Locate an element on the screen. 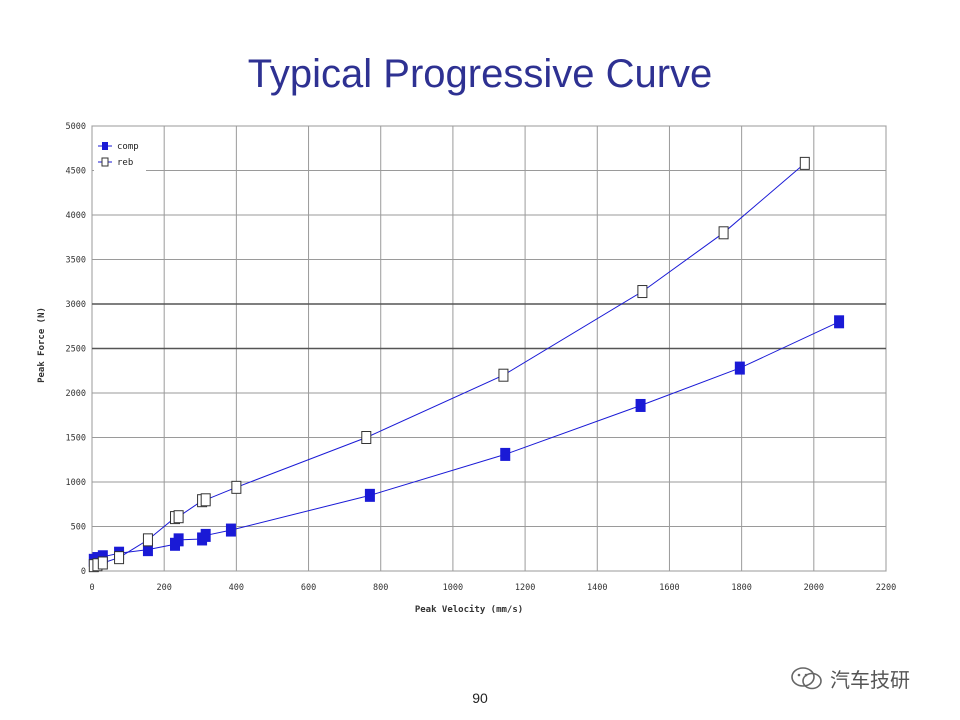 Image resolution: width=960 pixels, height=720 pixels. y-tick-label: 0 is located at coordinates (83, 572).